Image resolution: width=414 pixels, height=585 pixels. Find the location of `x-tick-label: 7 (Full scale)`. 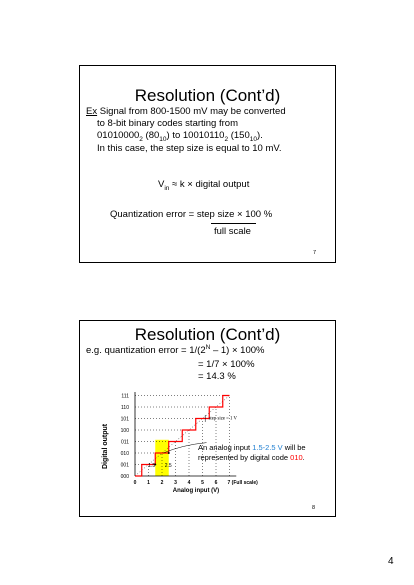

x-tick-label: 7 (Full scale) is located at coordinates (243, 483).